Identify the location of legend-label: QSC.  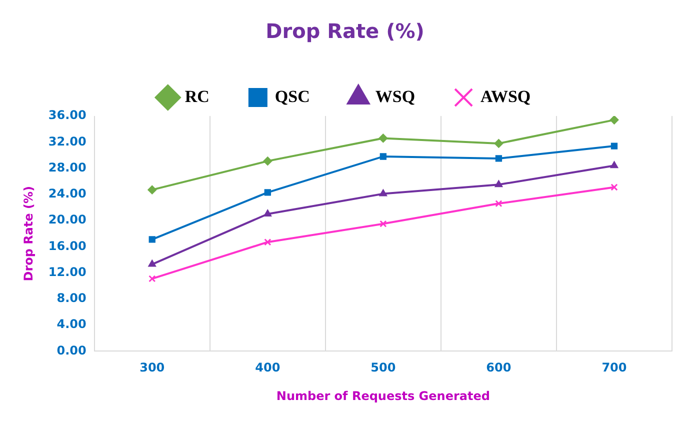
(292, 96).